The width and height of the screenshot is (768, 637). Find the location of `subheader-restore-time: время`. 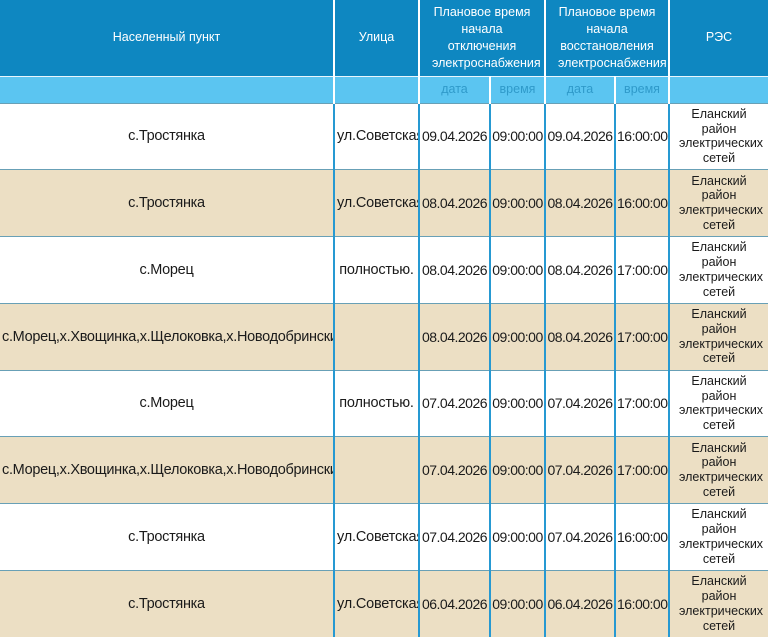

subheader-restore-time: время is located at coordinates (643, 89).